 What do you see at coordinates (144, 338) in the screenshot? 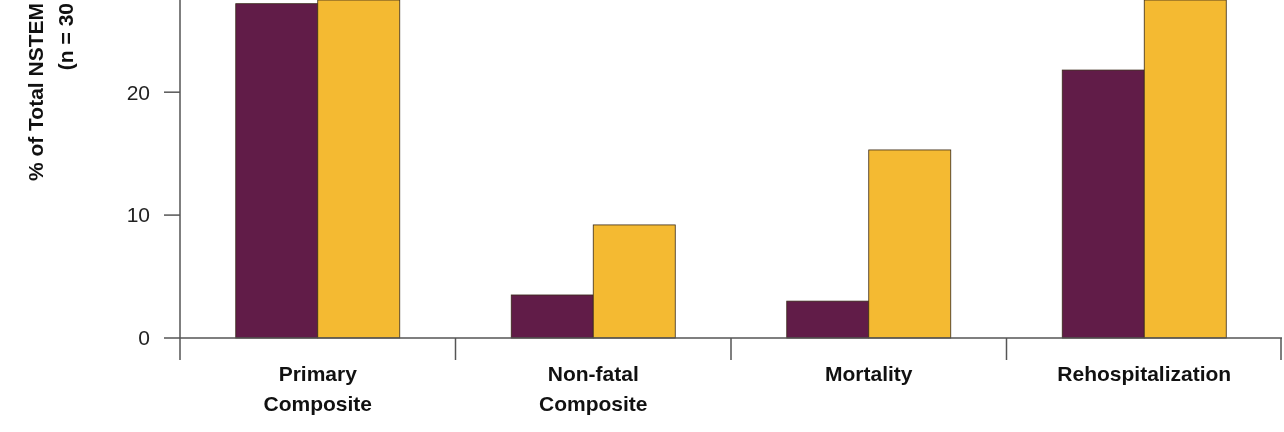
I see `y-tick-label: 0` at bounding box center [144, 338].